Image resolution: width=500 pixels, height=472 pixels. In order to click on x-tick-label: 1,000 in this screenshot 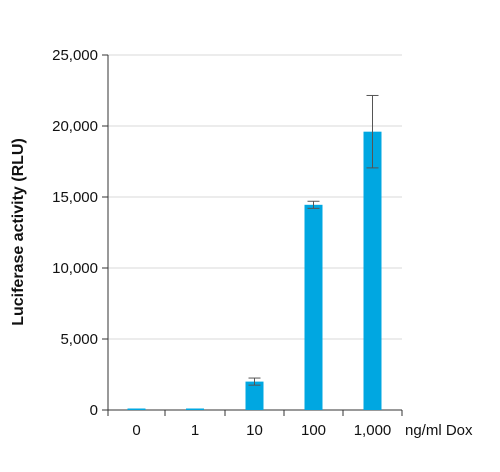, I will do `click(373, 430)`.